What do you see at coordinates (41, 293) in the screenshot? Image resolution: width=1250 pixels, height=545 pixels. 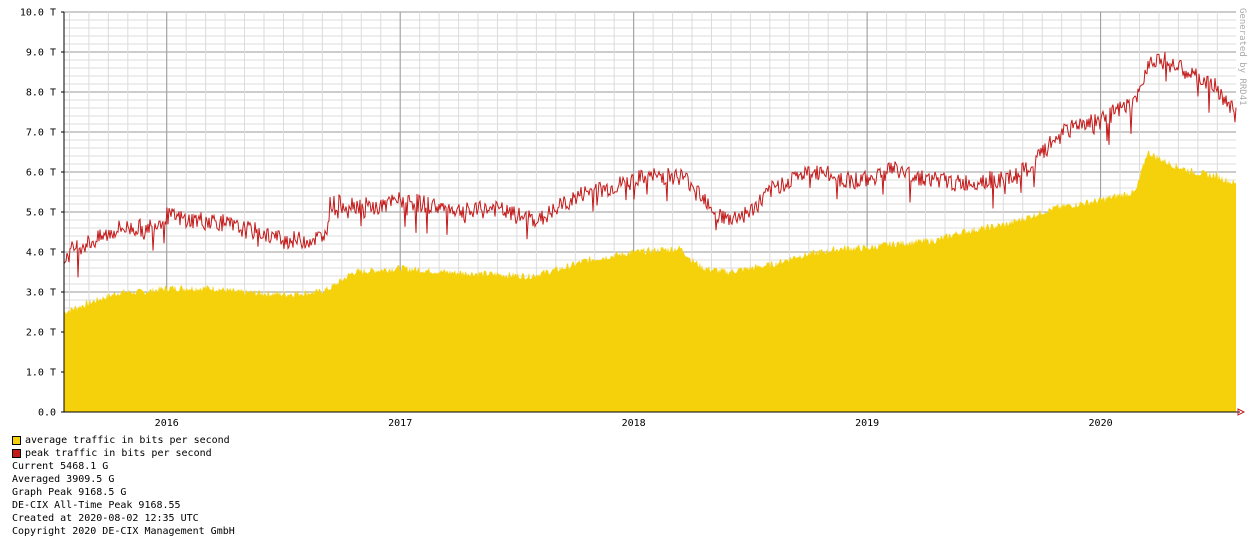 I see `y-tick-label: 3.0 T` at bounding box center [41, 293].